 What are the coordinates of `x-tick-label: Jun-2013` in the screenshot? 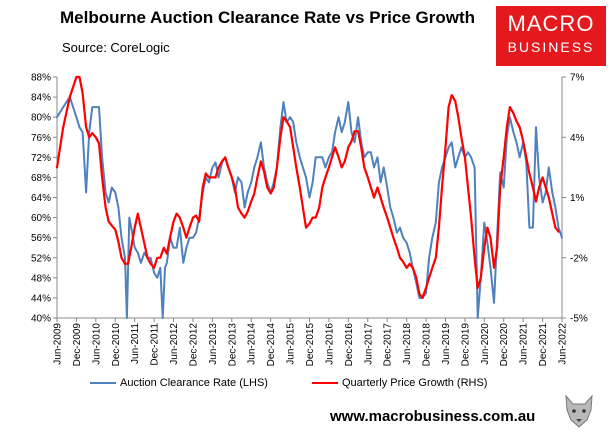 It's located at (213, 344).